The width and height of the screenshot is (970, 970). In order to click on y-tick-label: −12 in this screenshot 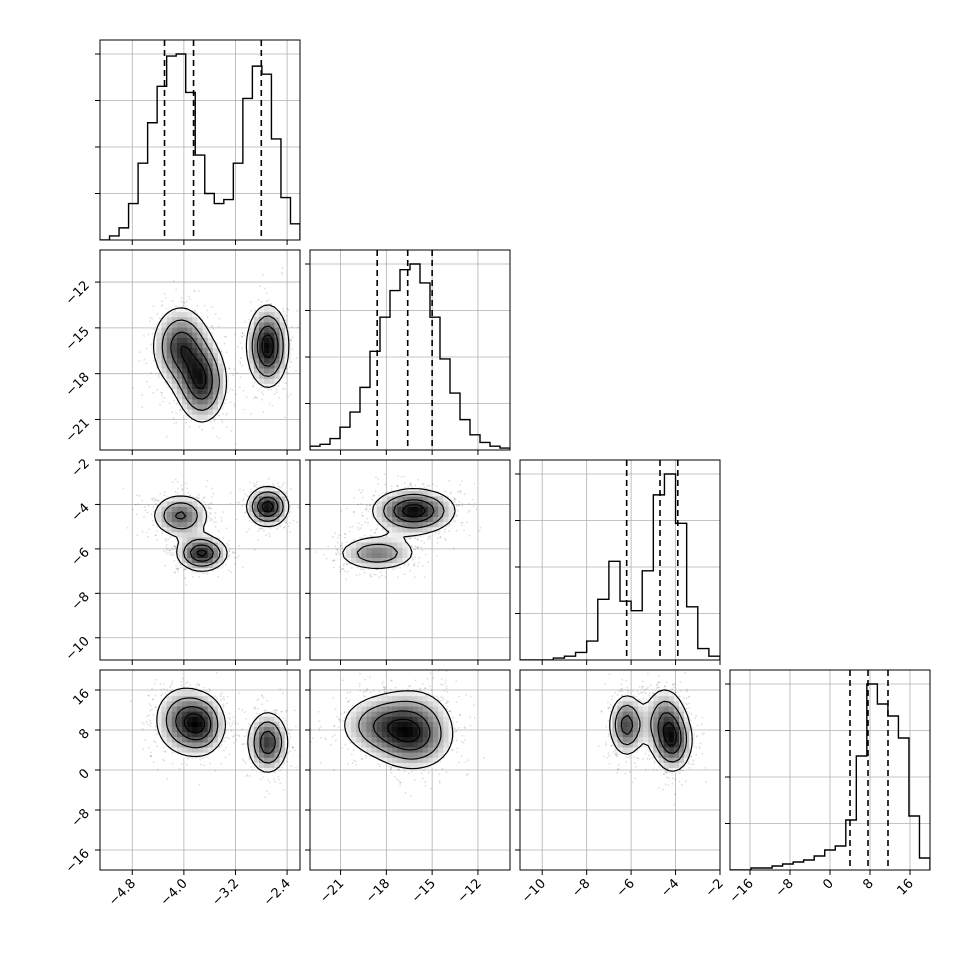, I will do `click(78, 293)`.